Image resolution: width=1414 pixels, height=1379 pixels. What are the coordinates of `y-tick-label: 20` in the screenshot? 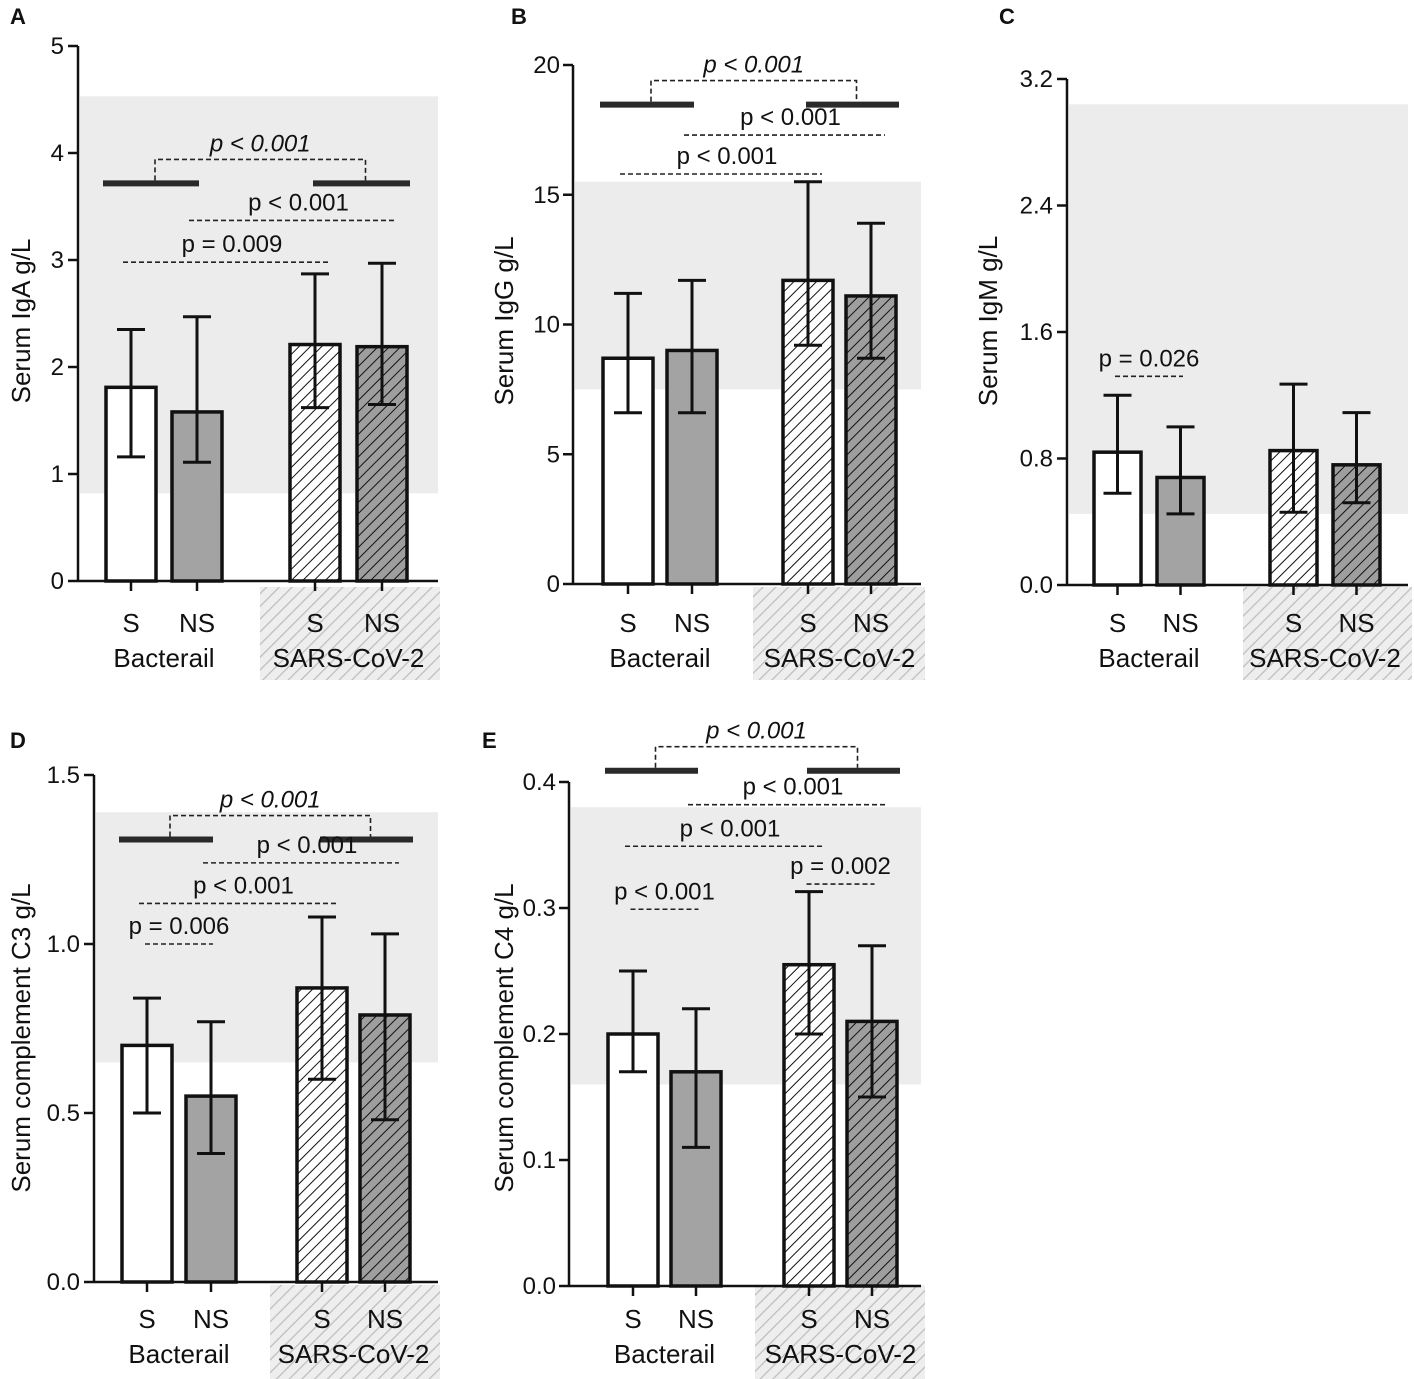 It's located at (546, 65).